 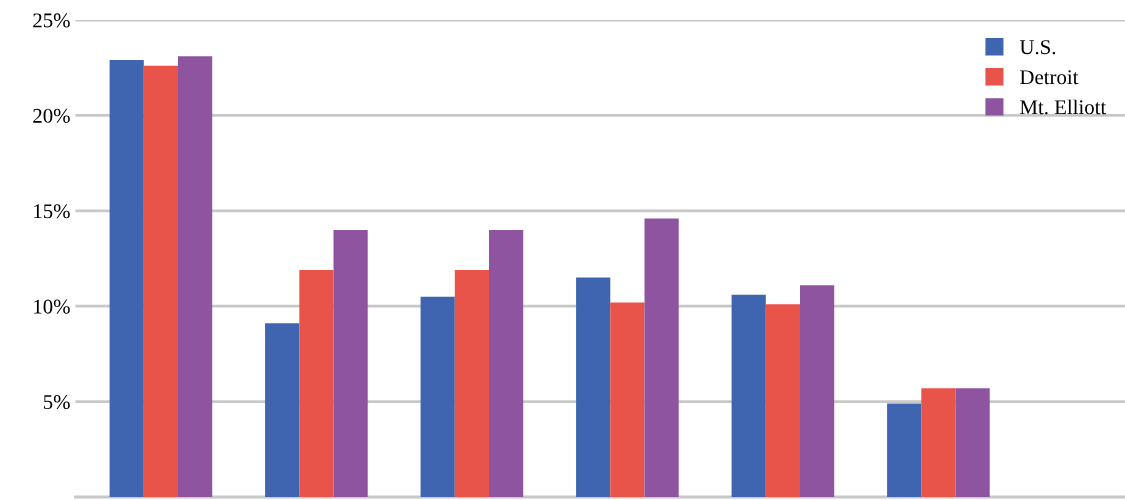 I want to click on y-tick-label: 25%, so click(x=51, y=20).